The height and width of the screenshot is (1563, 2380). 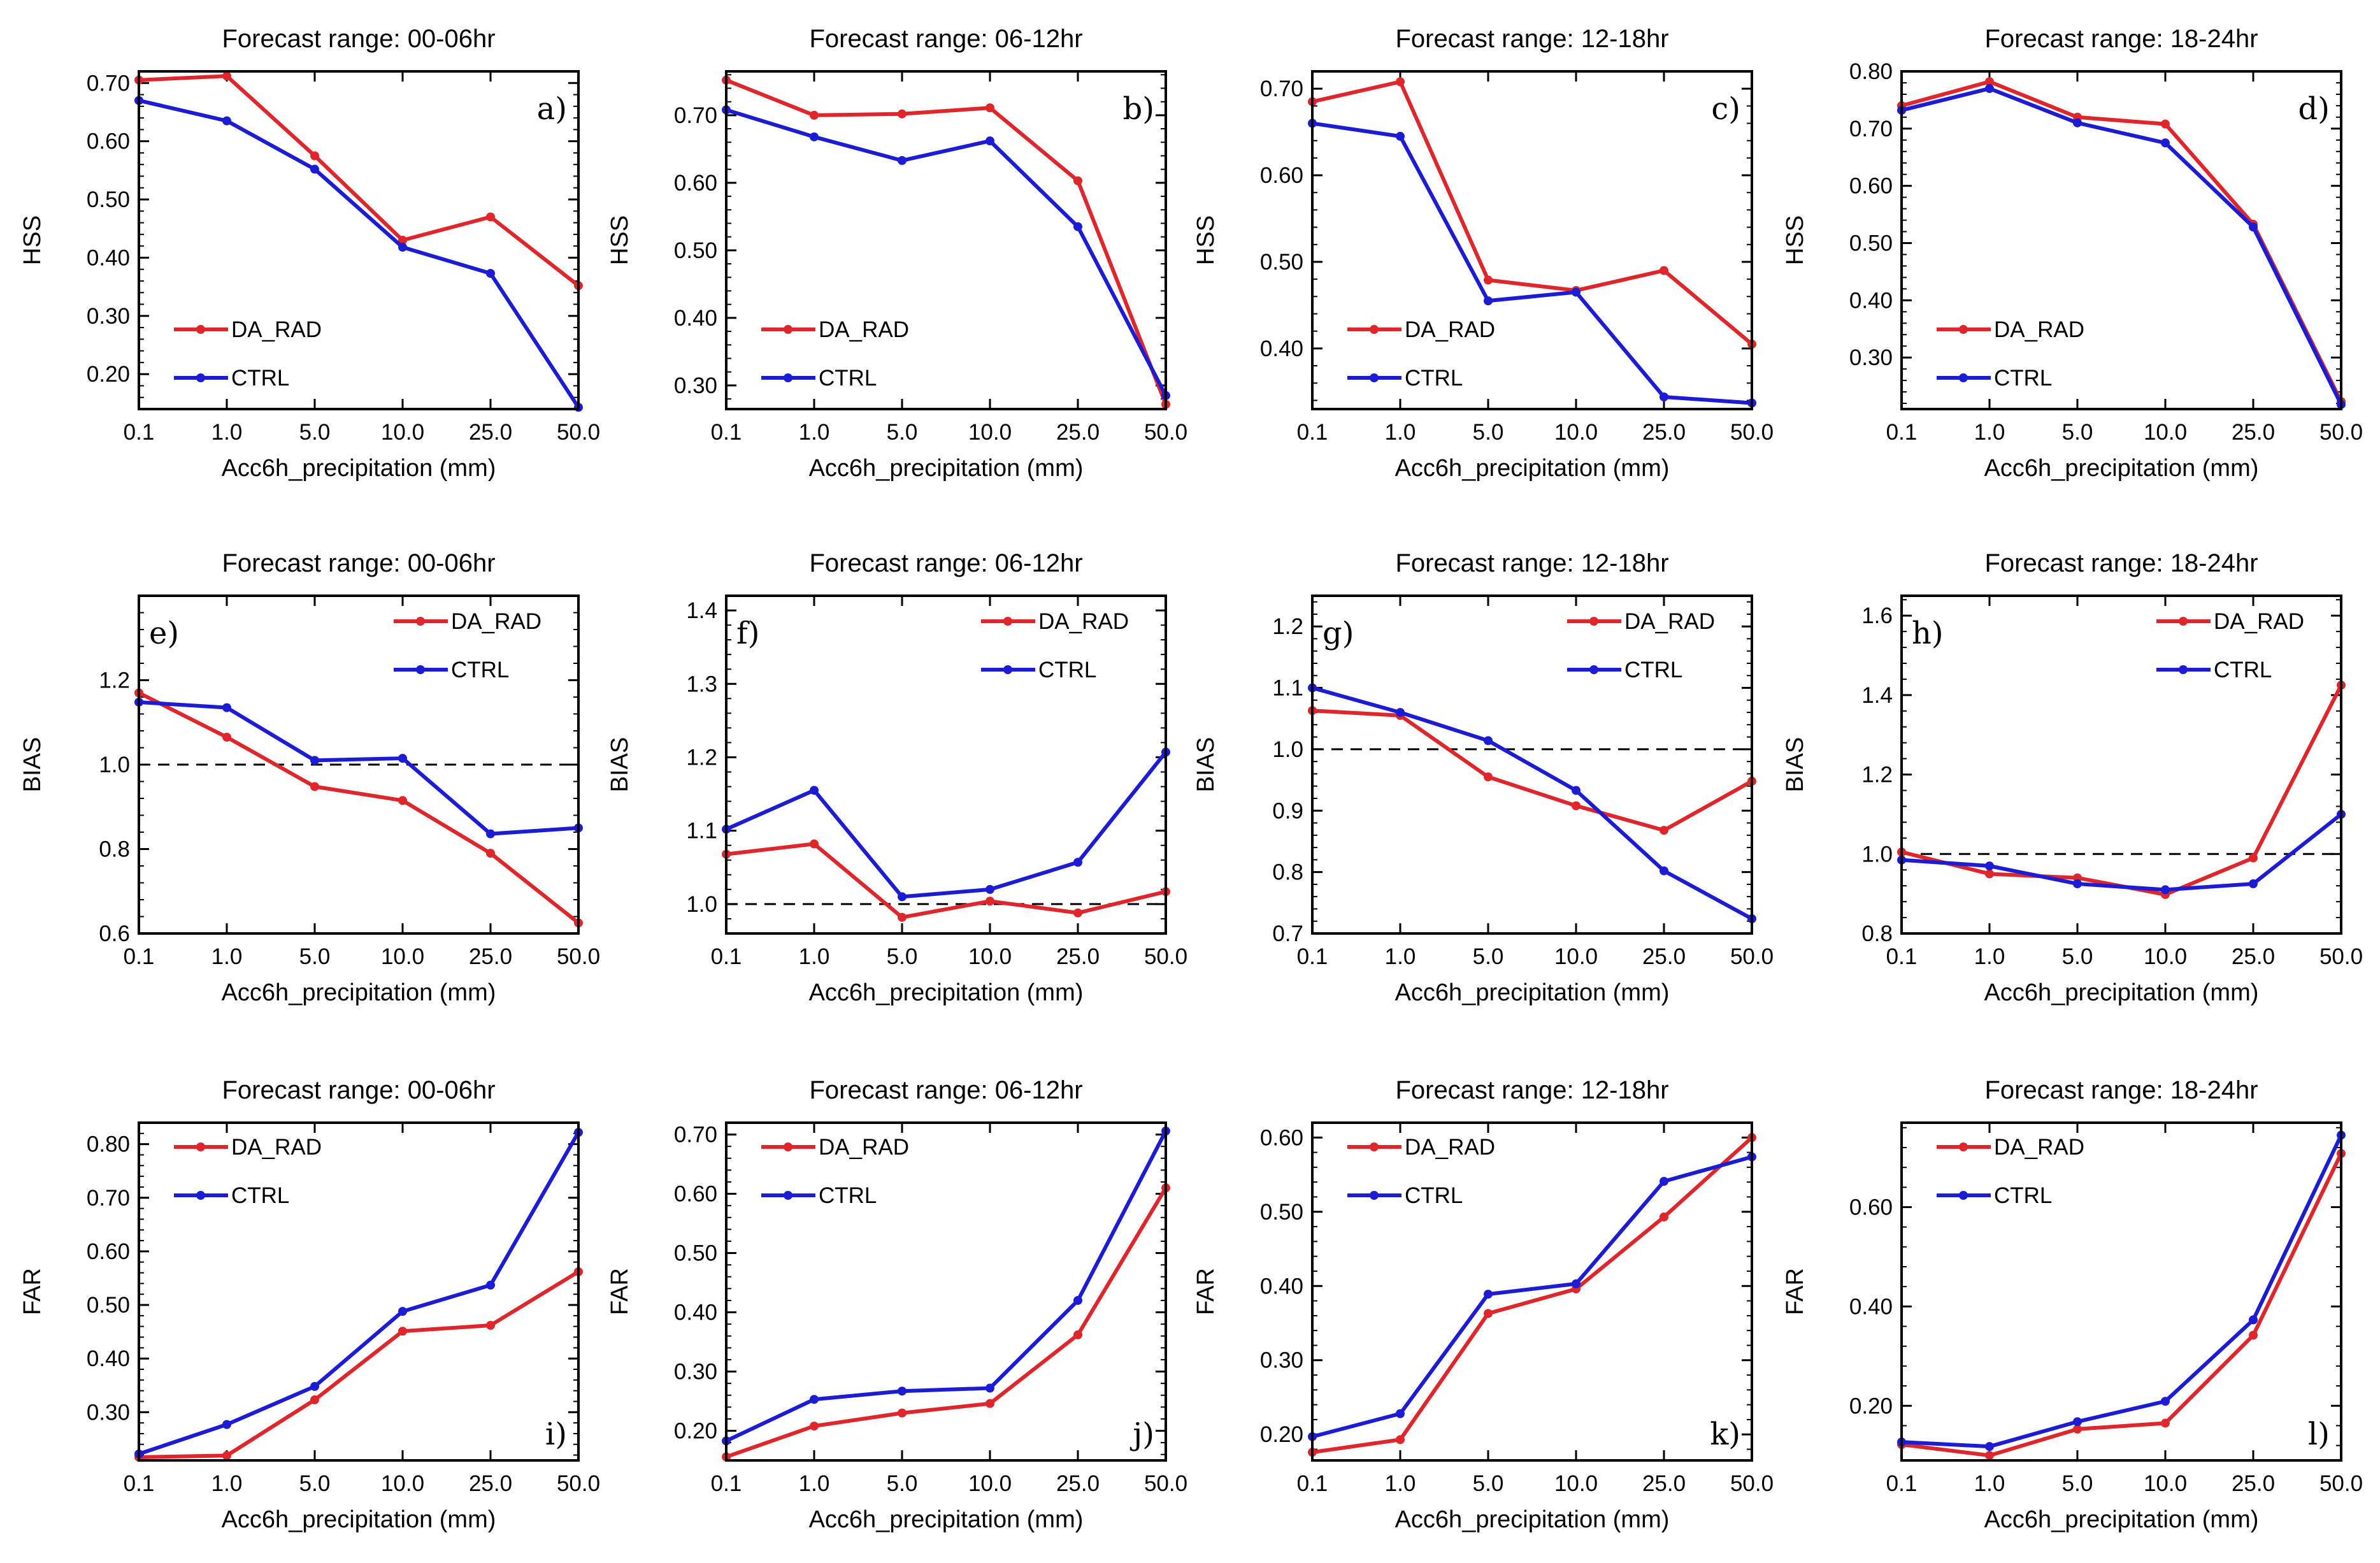 I want to click on panel-label: d), so click(x=2314, y=109).